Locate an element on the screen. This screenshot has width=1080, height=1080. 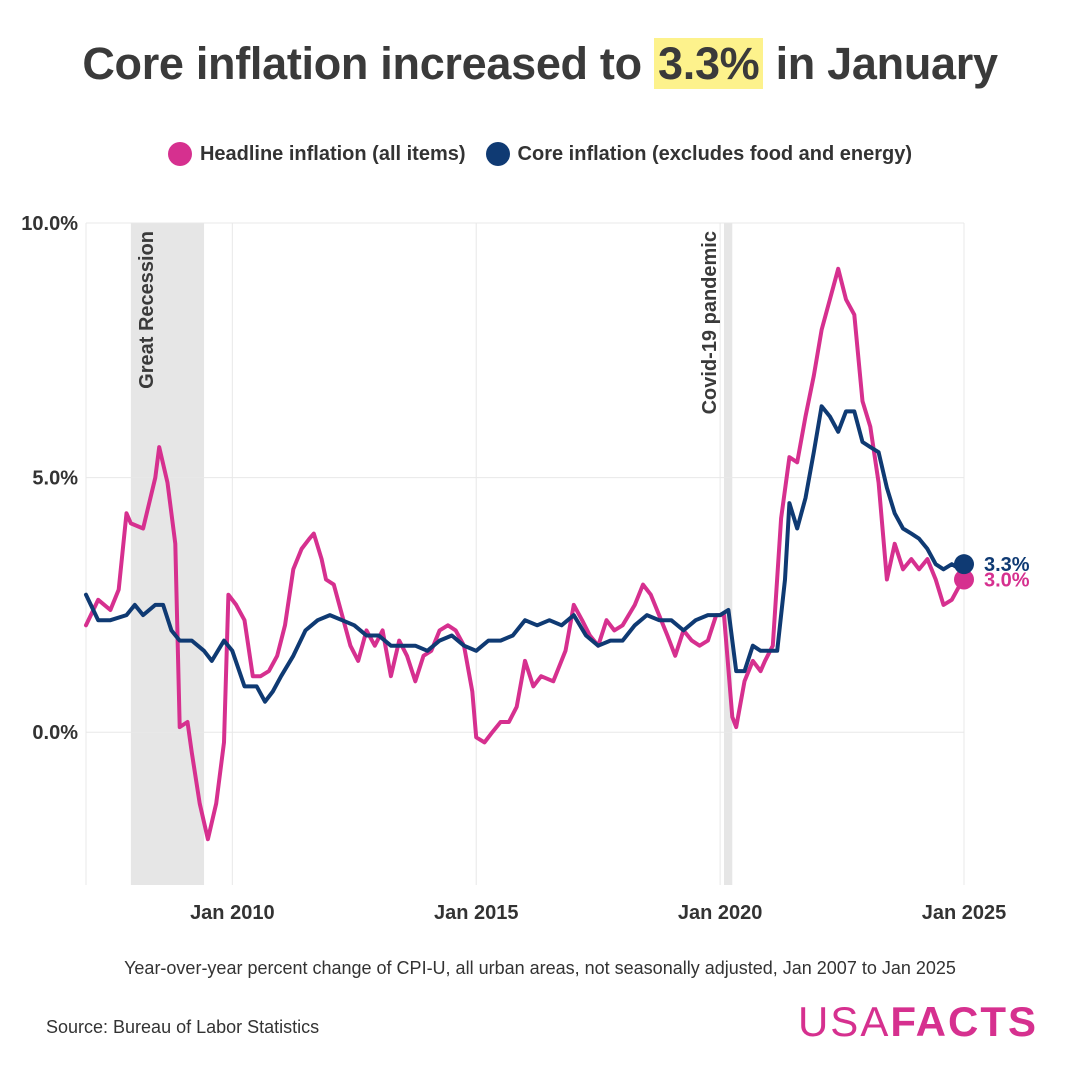
logo-facts: FACTS is located at coordinates (964, 1021).